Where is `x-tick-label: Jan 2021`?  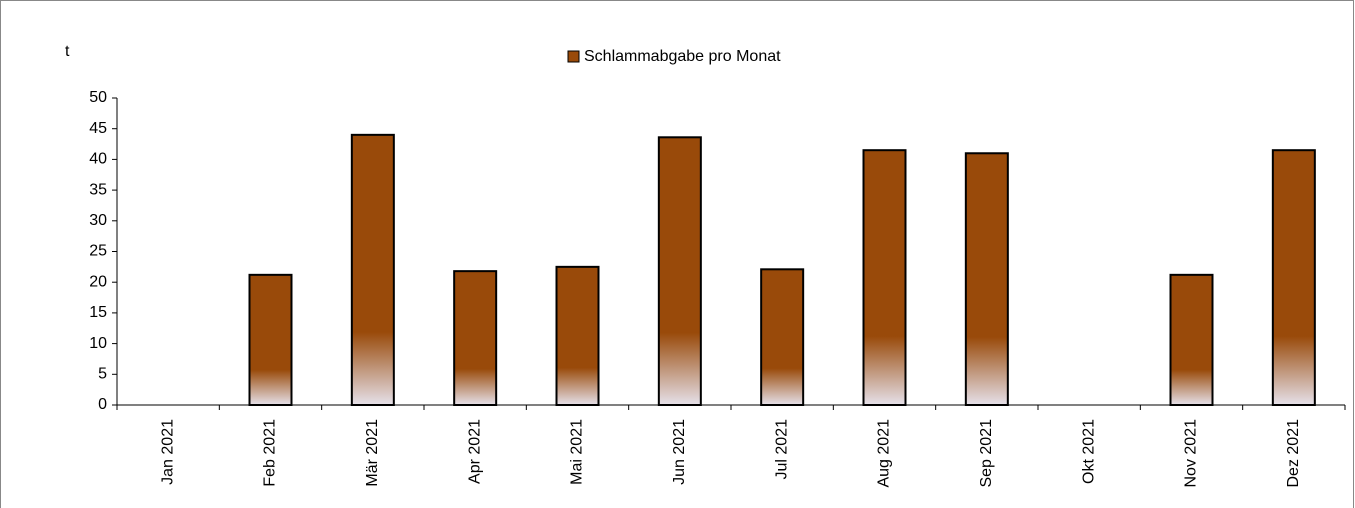 x-tick-label: Jan 2021 is located at coordinates (167, 452).